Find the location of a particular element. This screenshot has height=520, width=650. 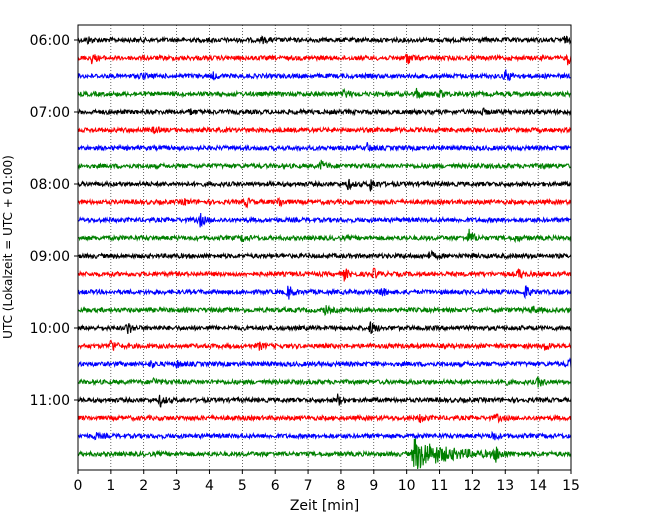

y-tick-label: 08:00 is located at coordinates (50, 185).